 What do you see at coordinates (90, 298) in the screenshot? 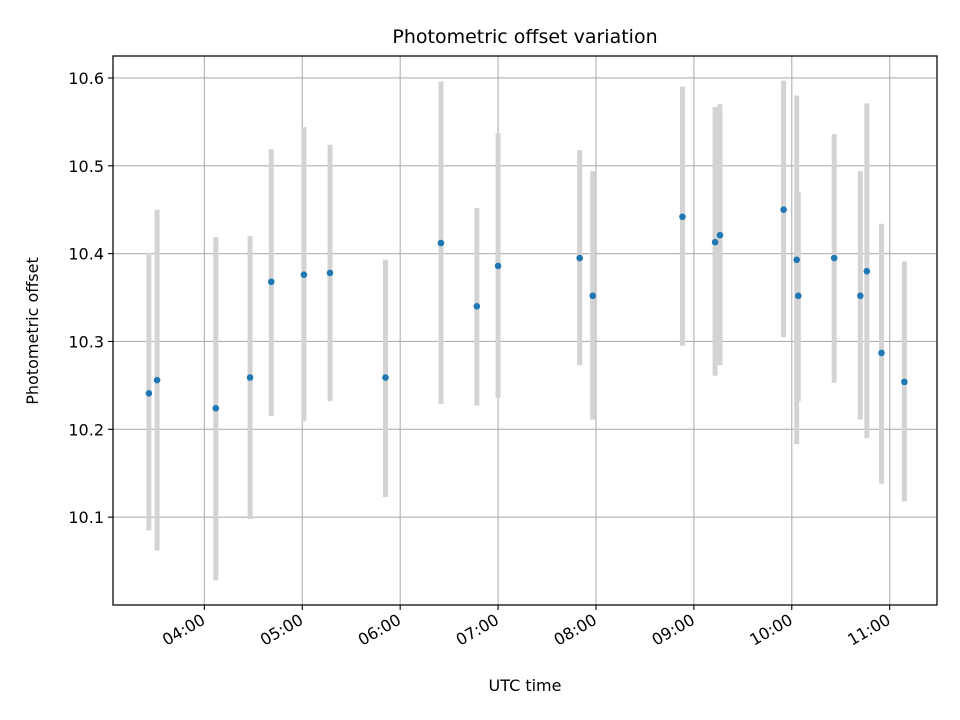
I see `y-axis: 10.1 10.2 10.3 10.4 10.5 10.6` at bounding box center [90, 298].